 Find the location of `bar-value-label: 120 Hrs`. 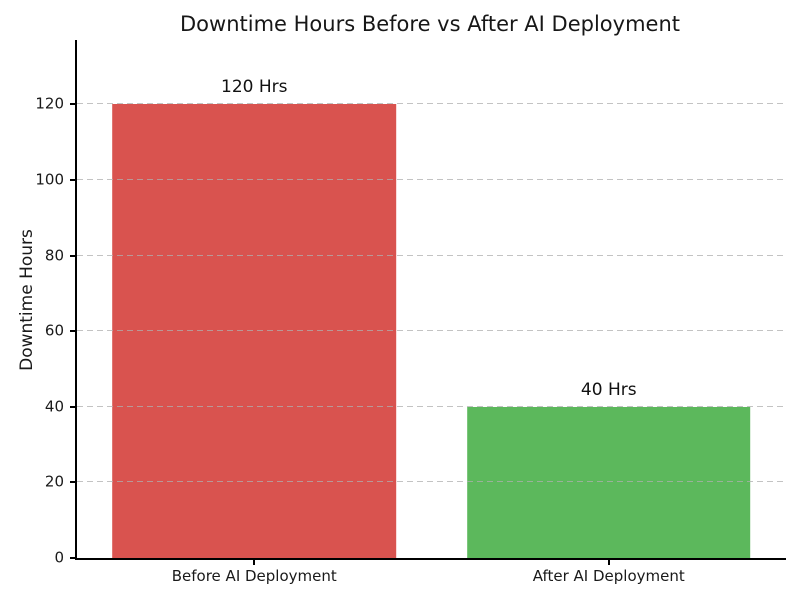

bar-value-label: 120 Hrs is located at coordinates (254, 87).